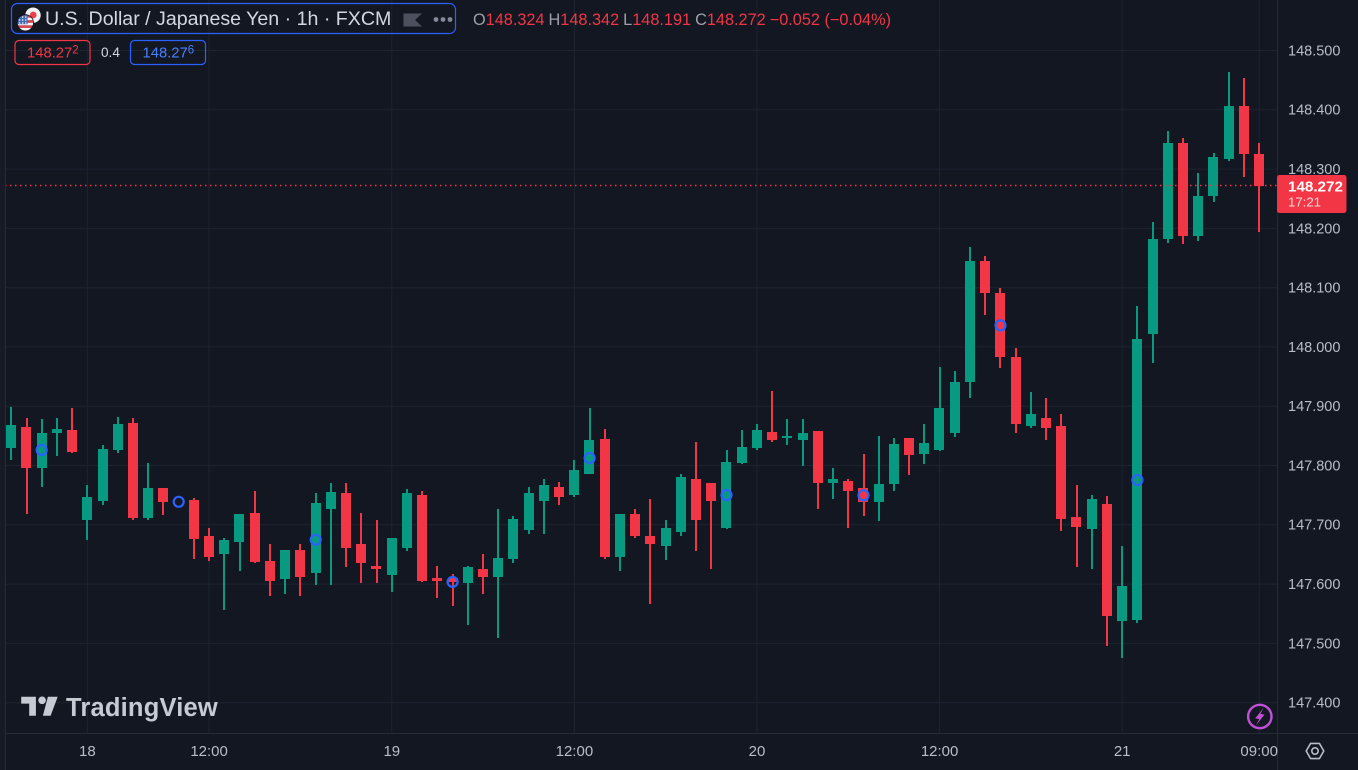 The height and width of the screenshot is (770, 1358). Describe the element at coordinates (1314, 407) in the screenshot. I see `svg-text: 147.900` at that location.